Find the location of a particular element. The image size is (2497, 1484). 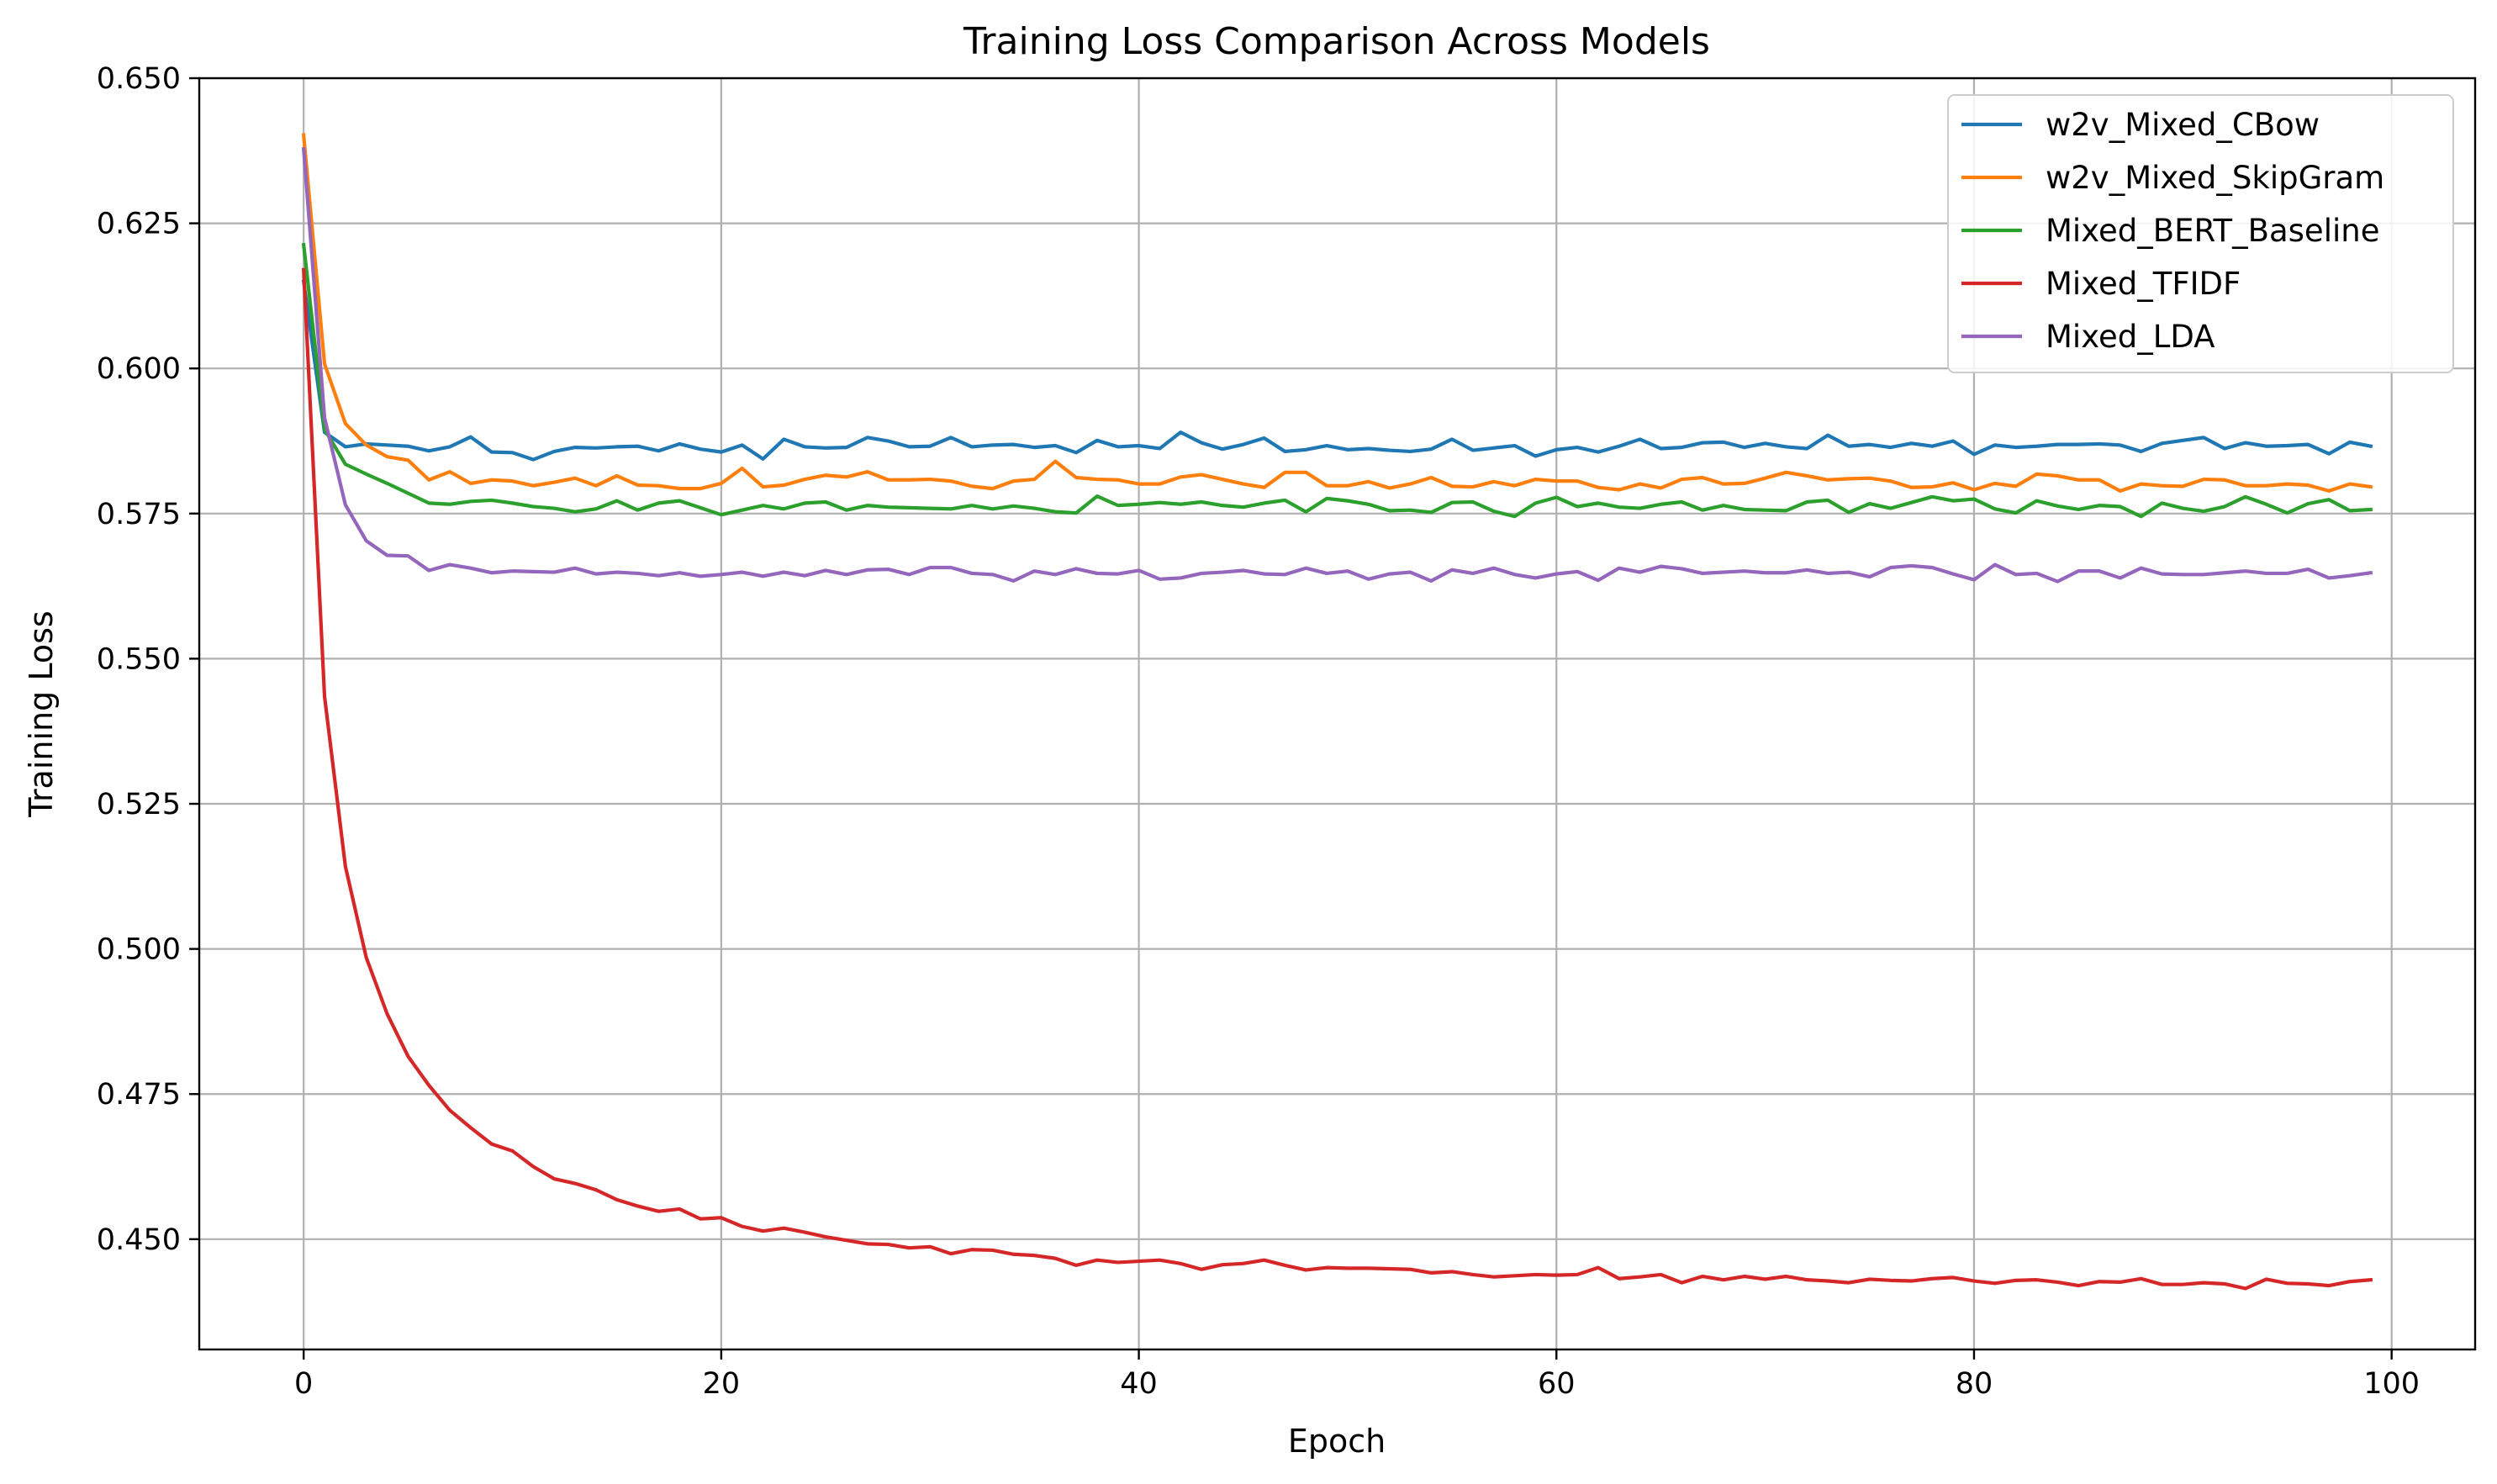

legend-label: Mixed_TFIDF is located at coordinates (2143, 284).